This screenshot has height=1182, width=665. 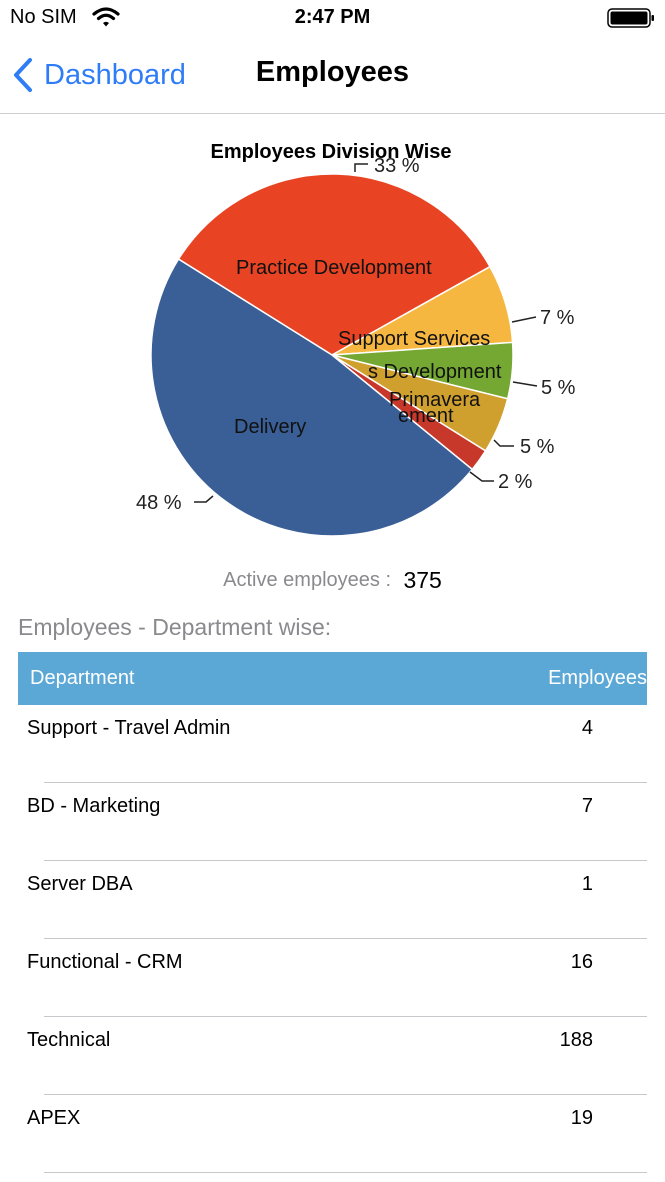 I want to click on leader-line-other, so click(x=481, y=476).